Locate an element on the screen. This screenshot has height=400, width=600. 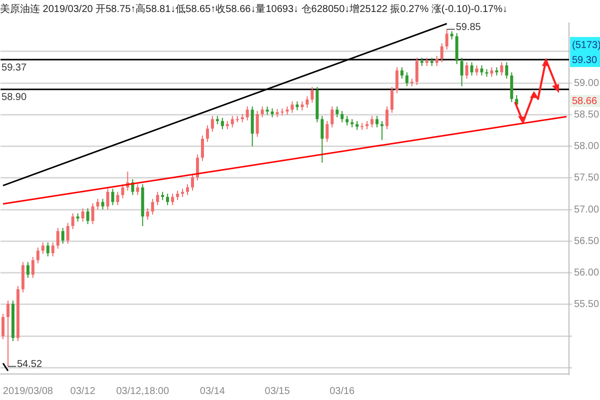
y-tick-label: 58.00 is located at coordinates (587, 146).